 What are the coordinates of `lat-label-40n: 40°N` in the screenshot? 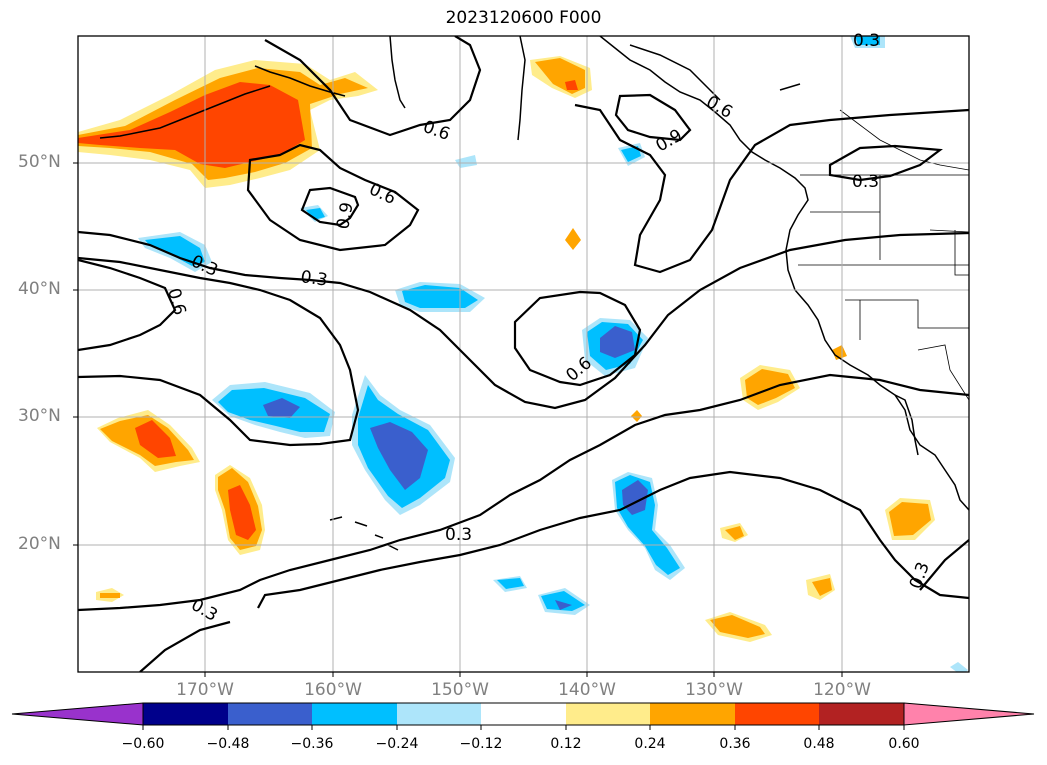 It's located at (39, 289).